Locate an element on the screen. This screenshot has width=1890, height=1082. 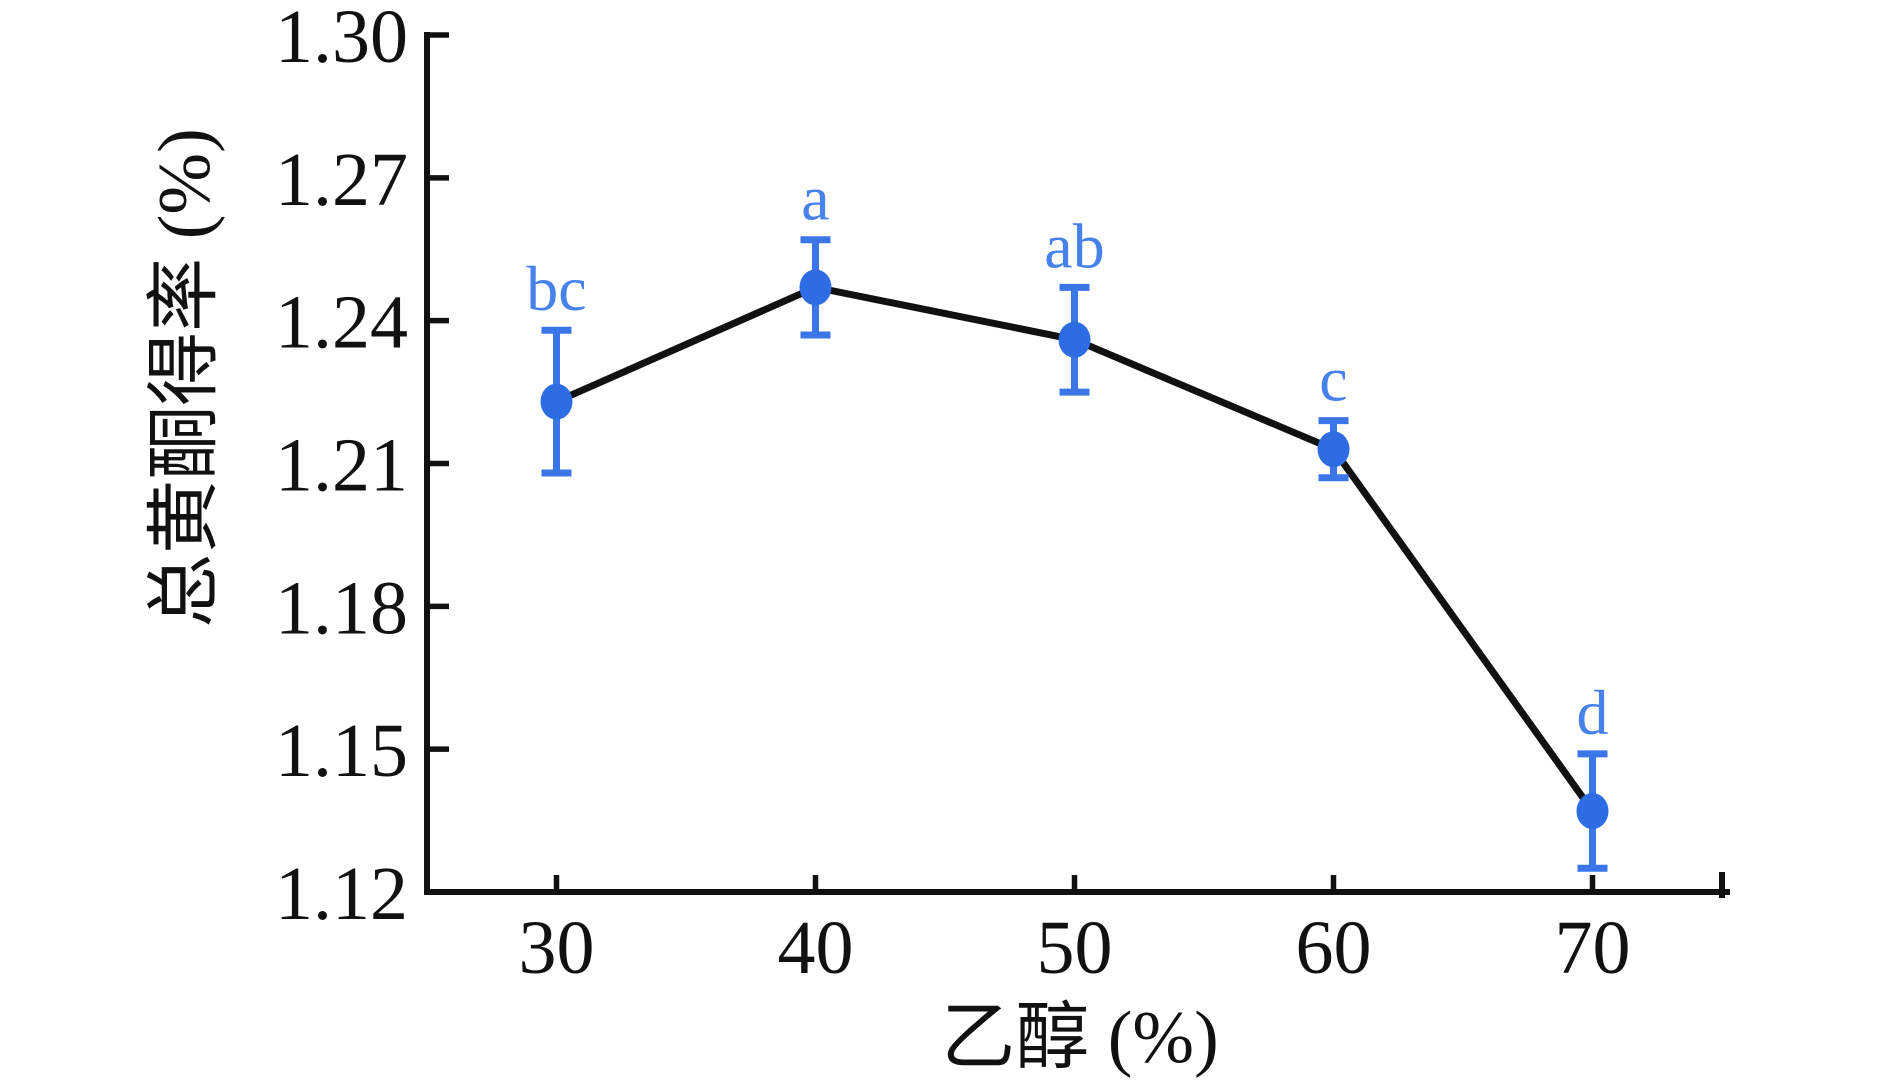
significance-label: a is located at coordinates (815, 198).